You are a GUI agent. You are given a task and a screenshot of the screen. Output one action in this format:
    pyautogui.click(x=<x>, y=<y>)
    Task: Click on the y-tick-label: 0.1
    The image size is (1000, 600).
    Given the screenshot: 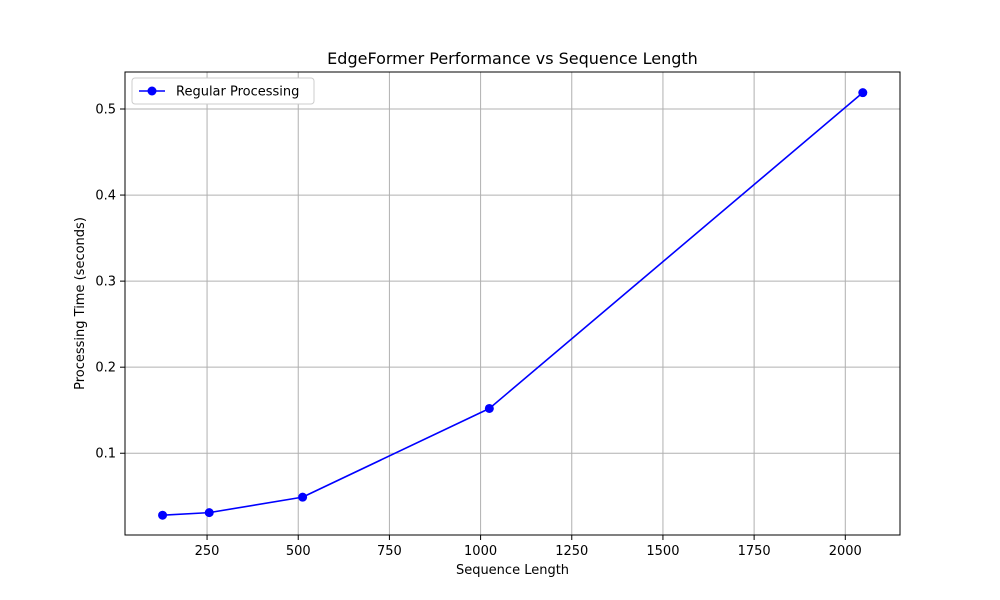 What is the action you would take?
    pyautogui.click(x=105, y=454)
    